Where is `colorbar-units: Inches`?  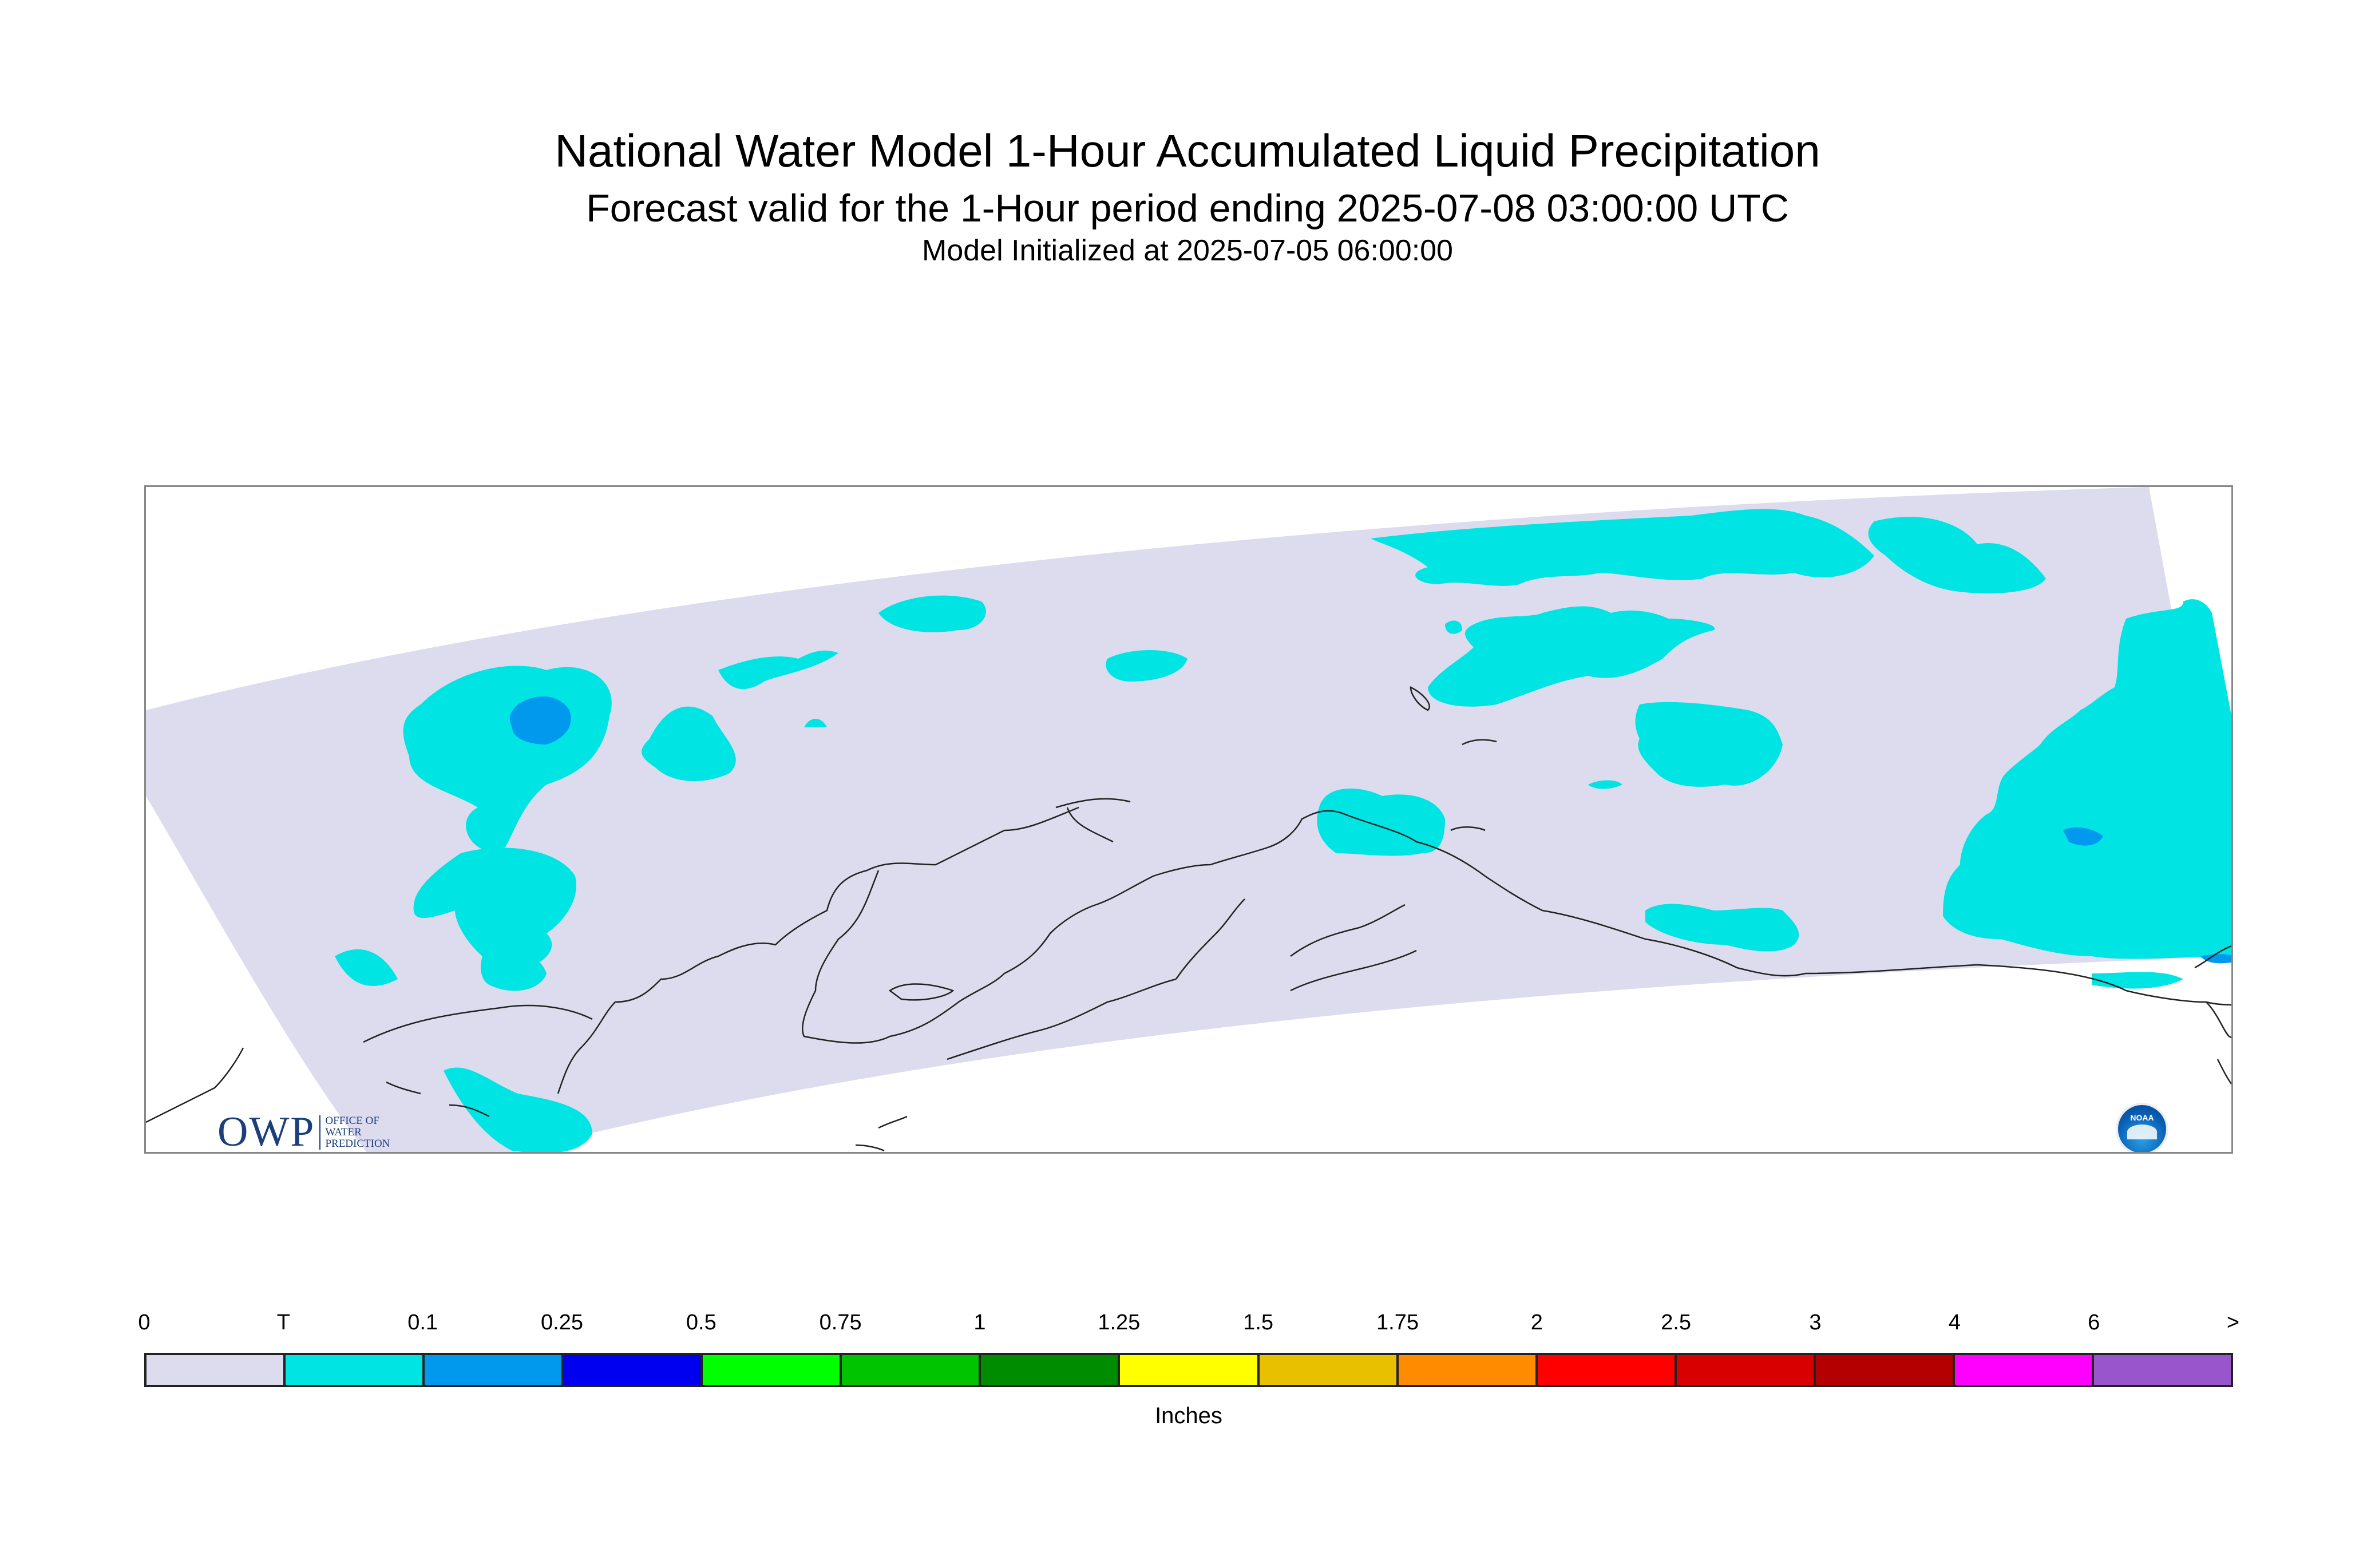 colorbar-units: Inches is located at coordinates (1188, 1415).